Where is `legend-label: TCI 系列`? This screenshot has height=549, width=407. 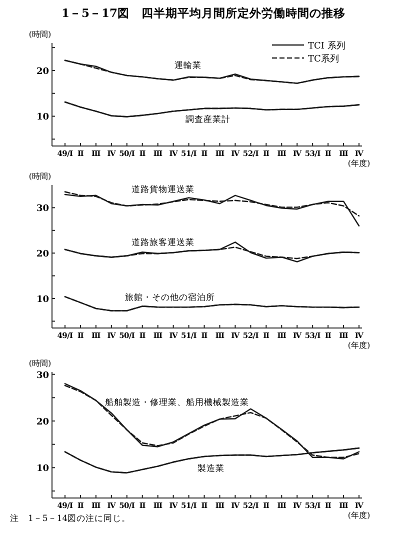 legend-label: TCI 系列 is located at coordinates (327, 46).